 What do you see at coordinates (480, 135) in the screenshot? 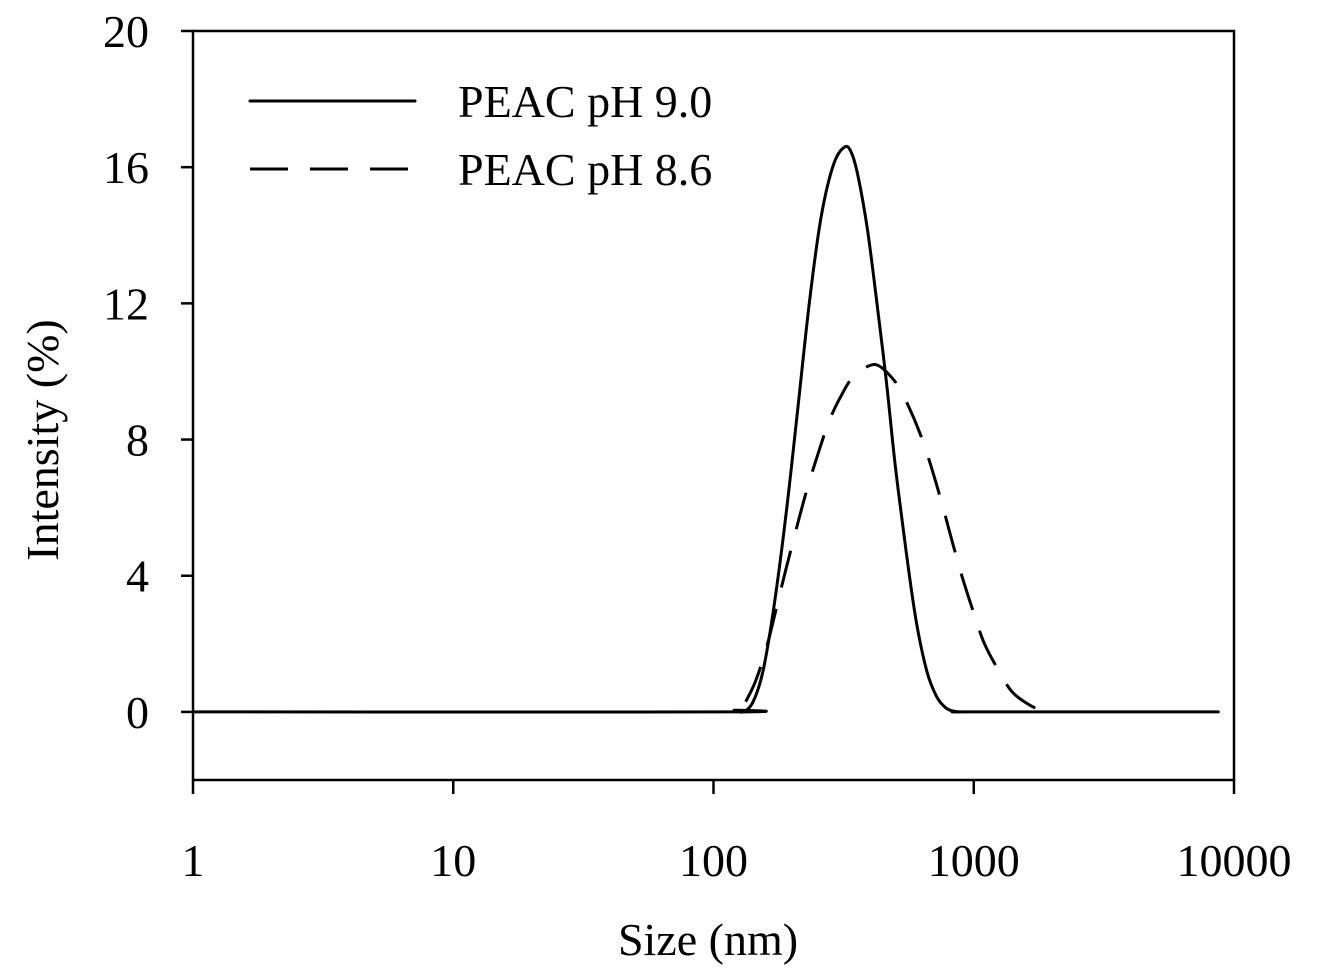
I see `legend: PEAC pH 9.0 PEAC pH 8.6` at bounding box center [480, 135].